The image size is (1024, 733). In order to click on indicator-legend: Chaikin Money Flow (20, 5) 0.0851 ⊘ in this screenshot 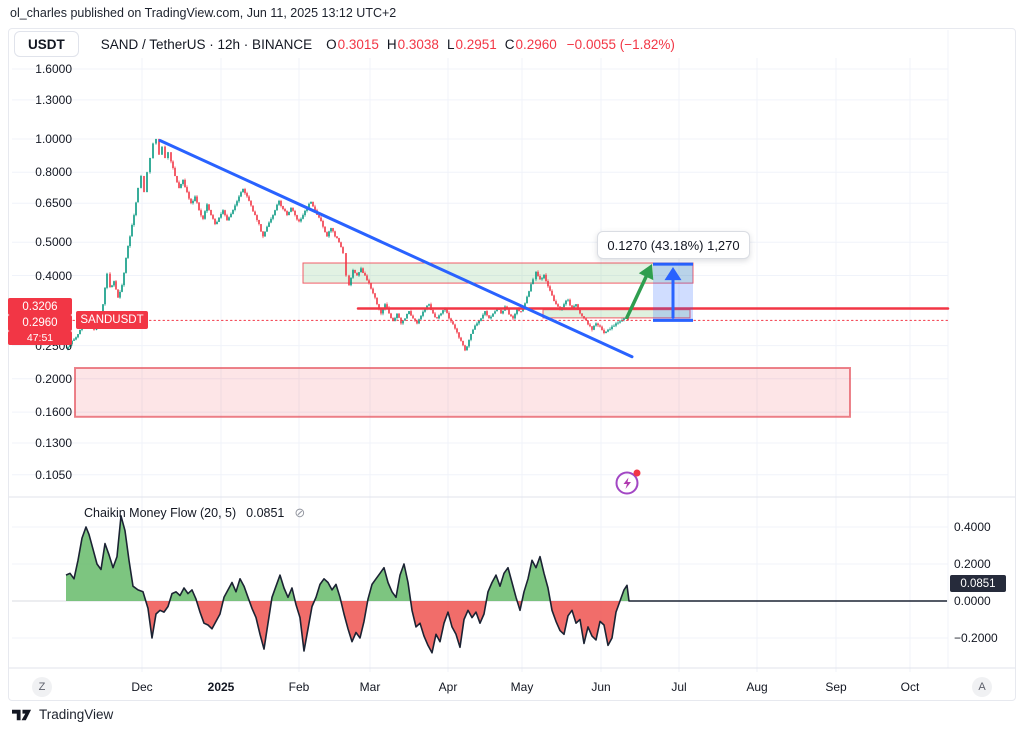, I will do `click(194, 513)`.